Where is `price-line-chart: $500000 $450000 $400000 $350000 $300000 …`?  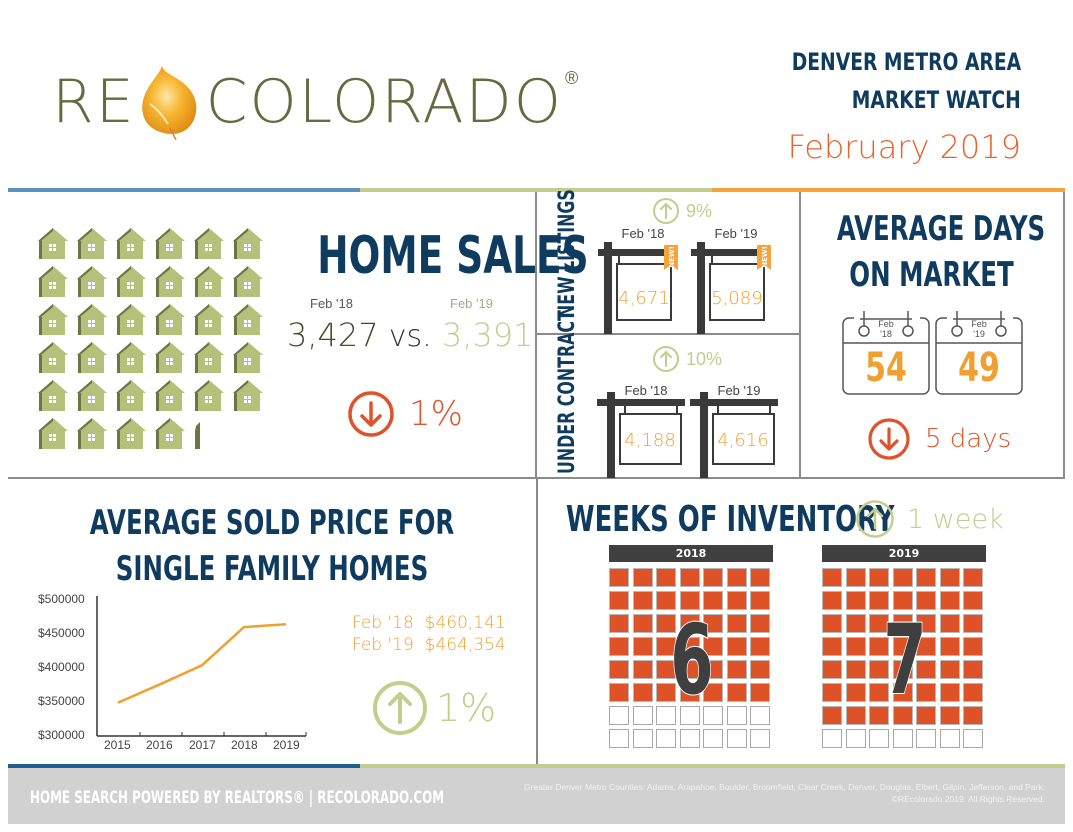
price-line-chart: $500000 $450000 $400000 $350000 $300000 … is located at coordinates (175, 672).